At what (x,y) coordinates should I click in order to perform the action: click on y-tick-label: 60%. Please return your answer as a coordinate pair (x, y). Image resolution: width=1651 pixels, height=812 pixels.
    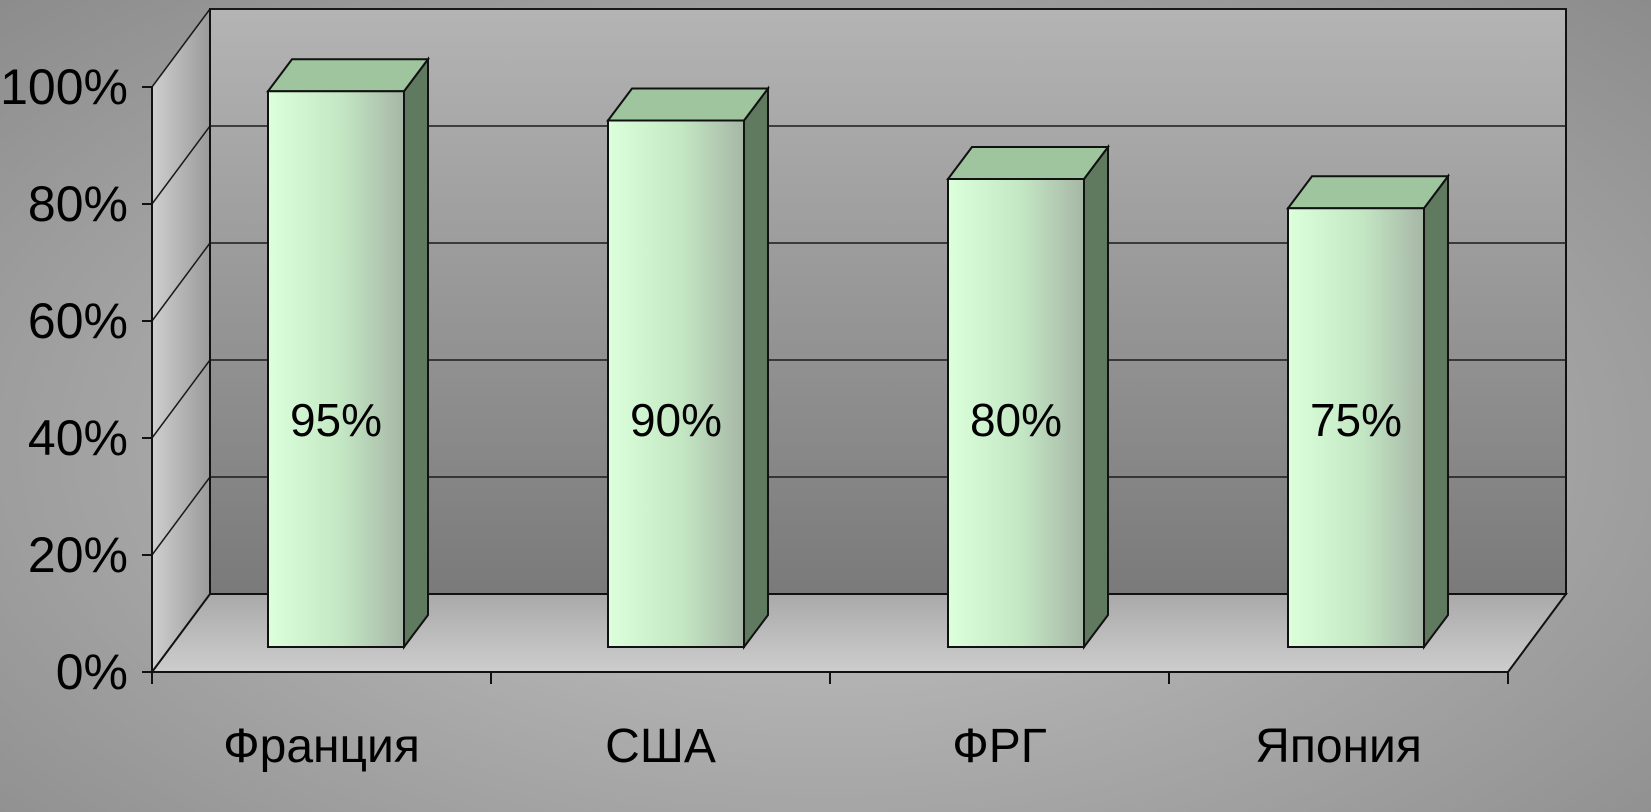
    Looking at the image, I should click on (78, 321).